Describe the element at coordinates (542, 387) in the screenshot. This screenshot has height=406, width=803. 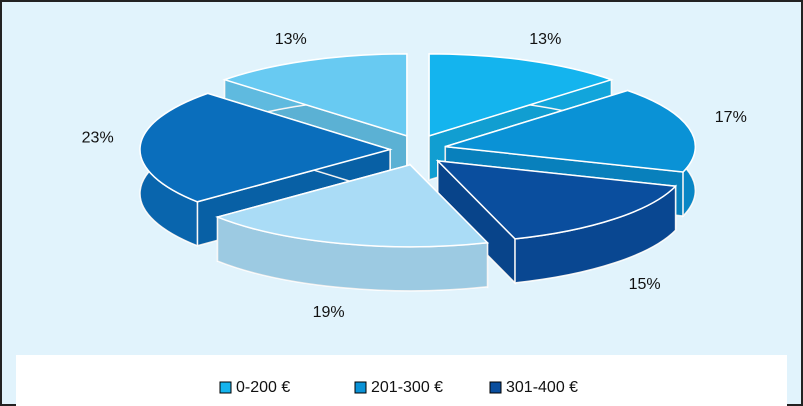
I see `legend-label: 301-400 €` at that location.